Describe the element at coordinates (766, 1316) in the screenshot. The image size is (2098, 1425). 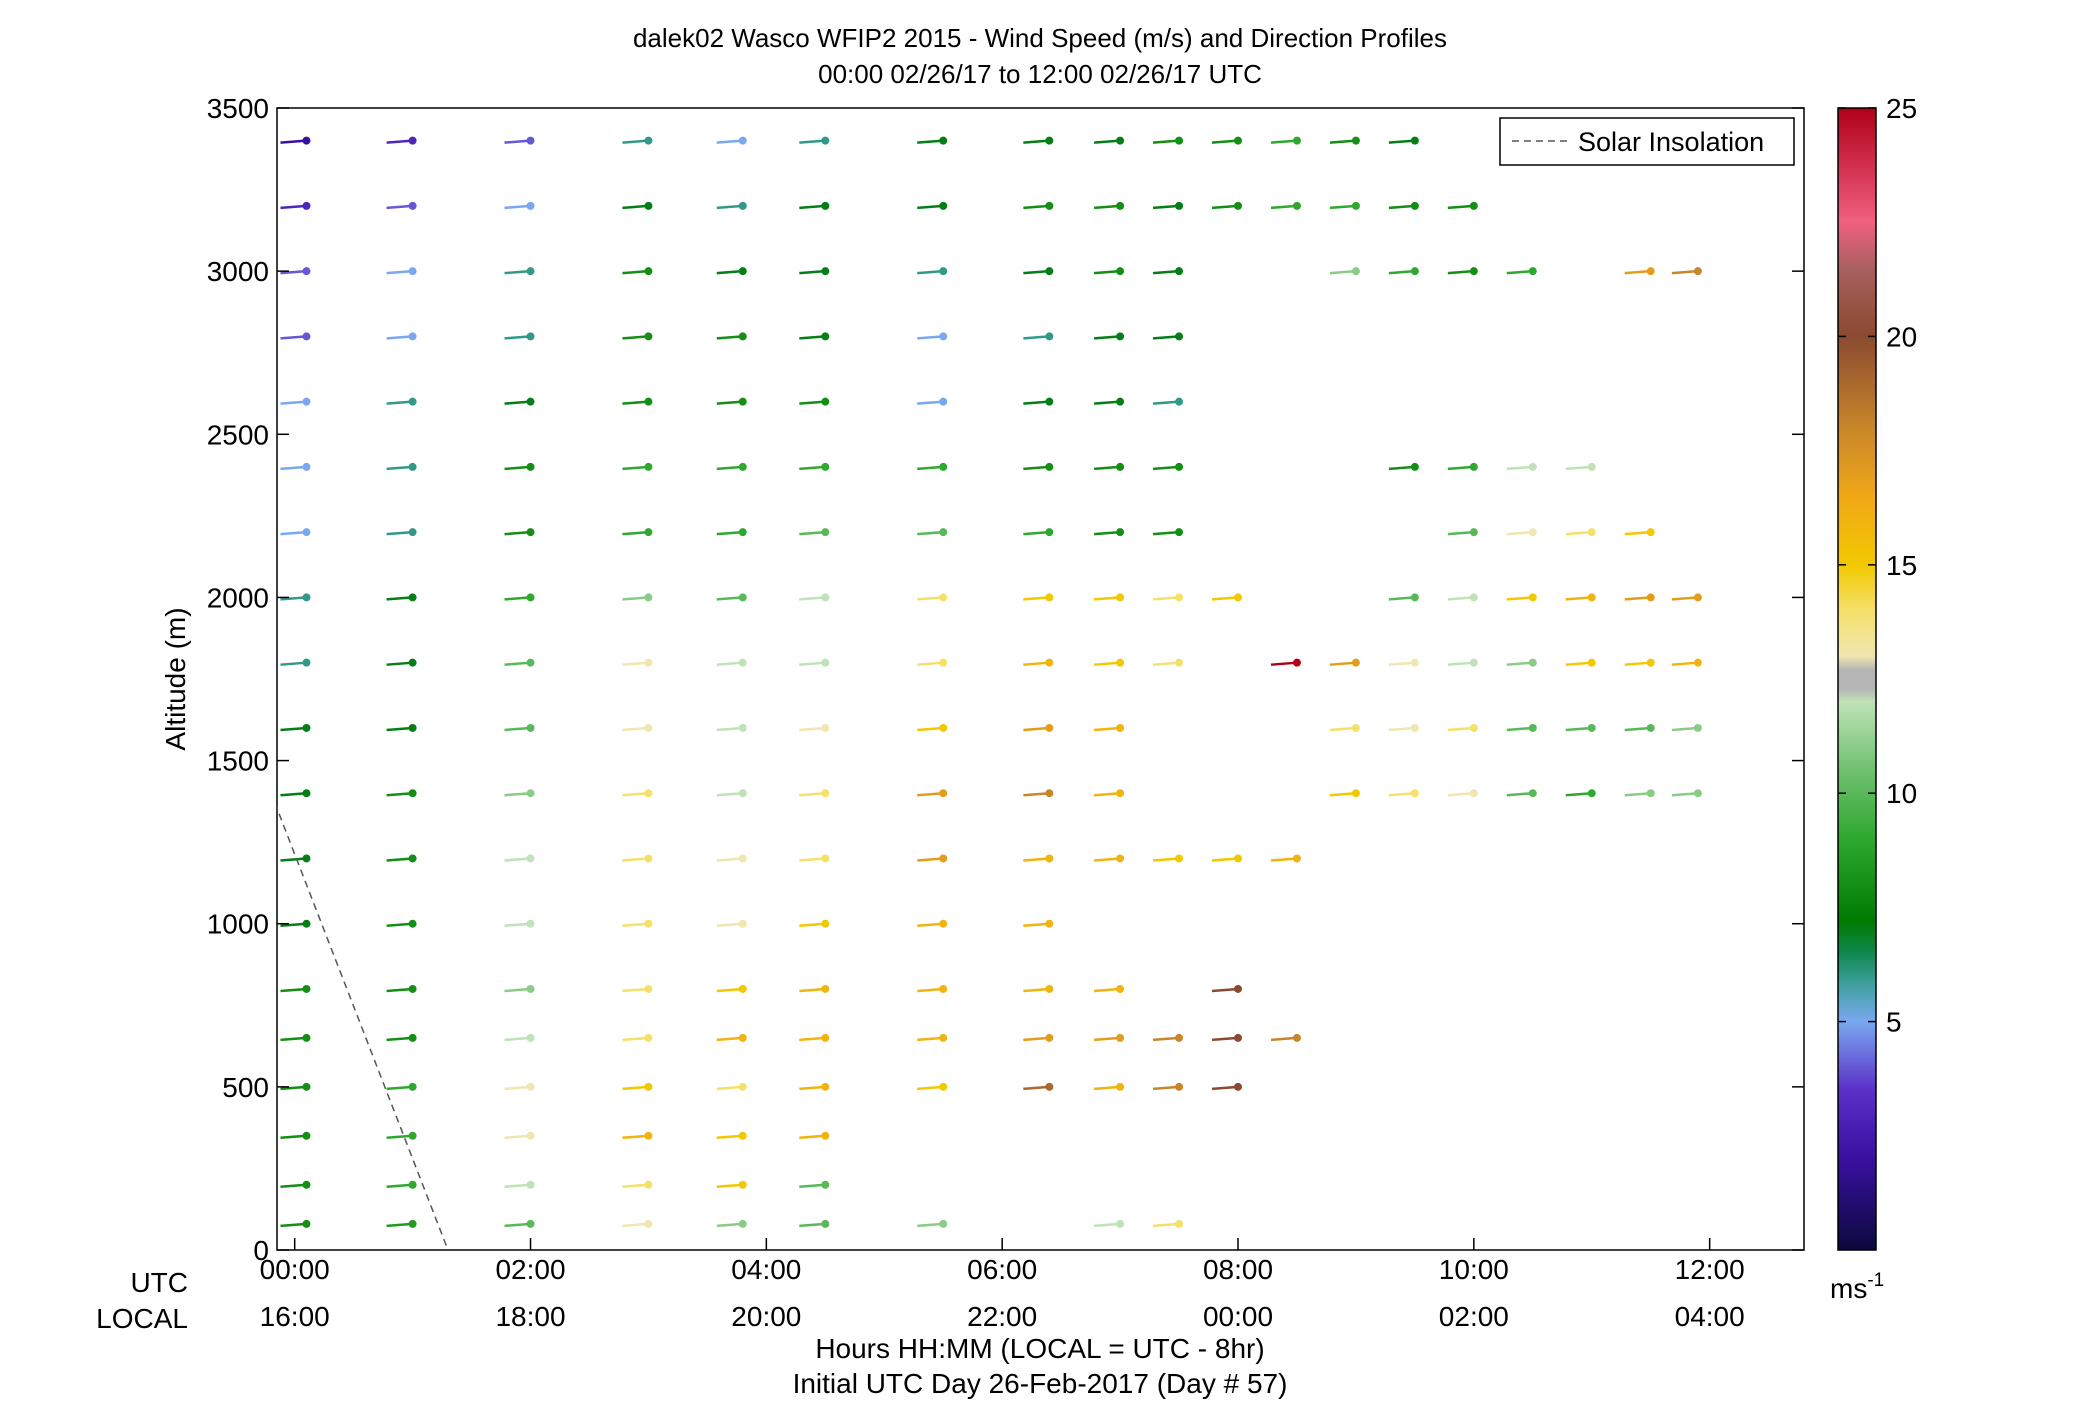
I see `x-tick-label-local: 20:00` at that location.